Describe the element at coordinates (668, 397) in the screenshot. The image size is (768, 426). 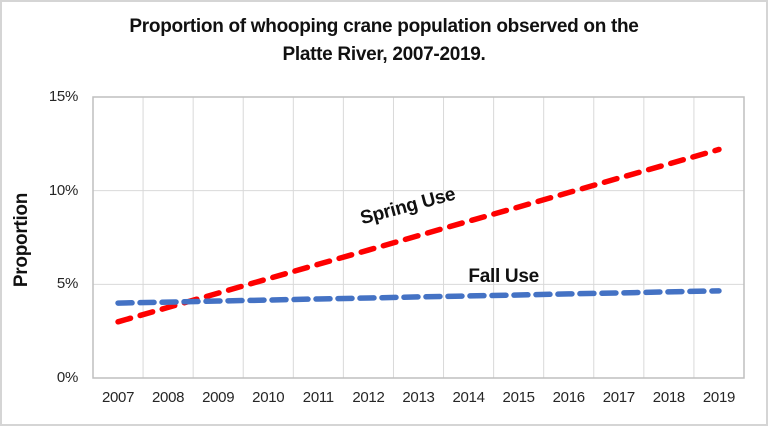
I see `x-tick-label: 2018` at that location.